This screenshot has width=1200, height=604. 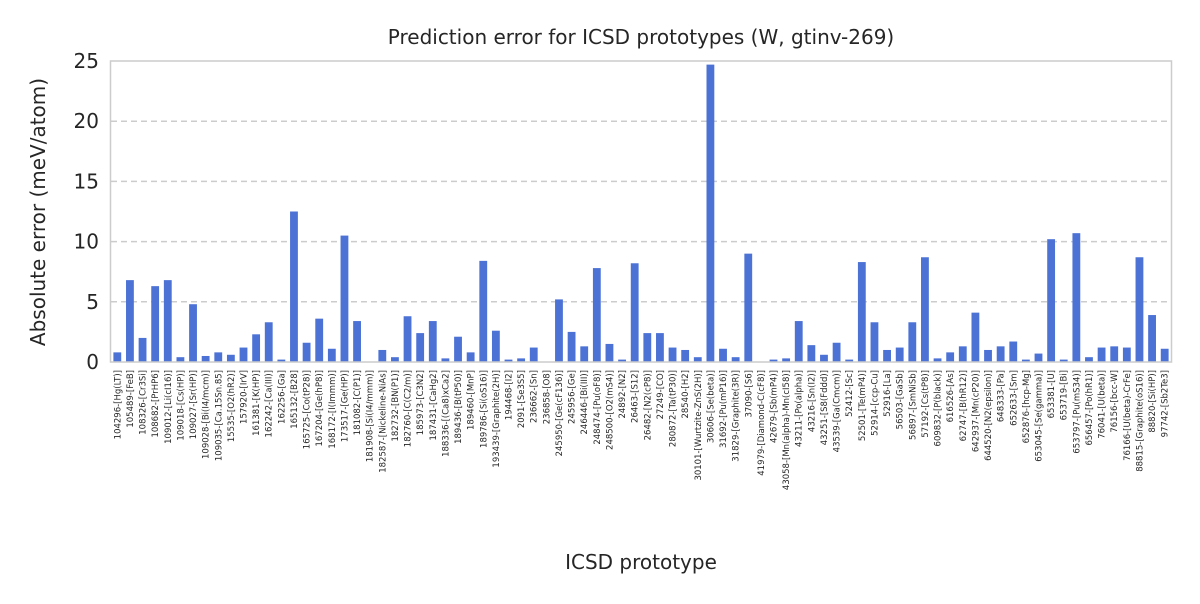 What do you see at coordinates (901, 399) in the screenshot?
I see `x-tick-label: 56503-[GaSb]` at bounding box center [901, 399].